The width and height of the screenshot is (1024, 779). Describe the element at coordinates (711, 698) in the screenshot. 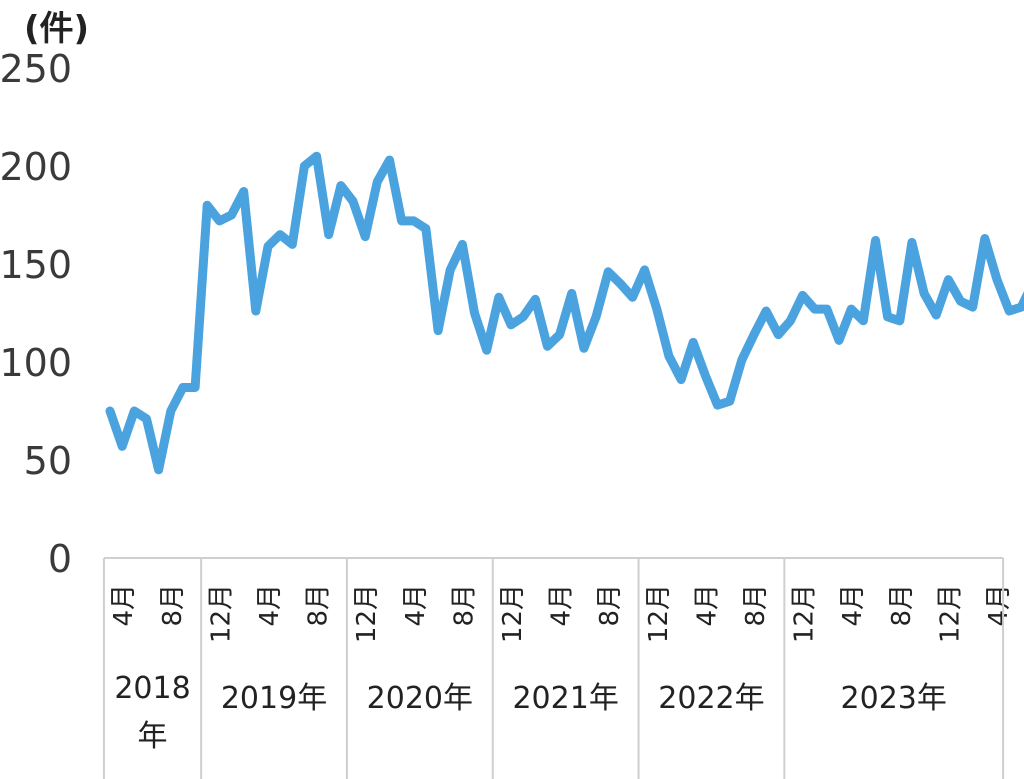

I see `year-group-label: 2022年` at that location.